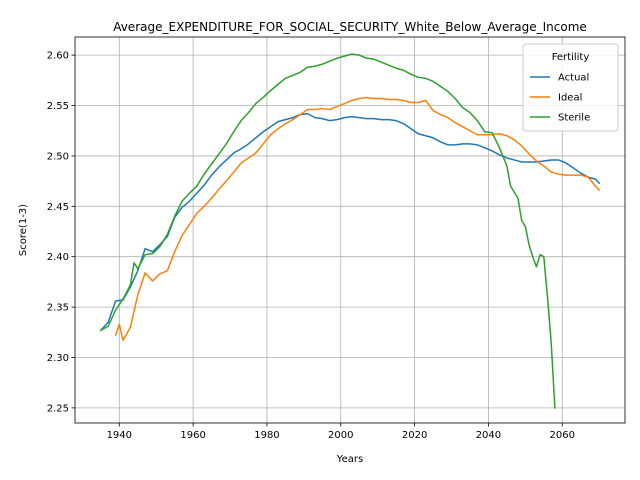 This screenshot has width=640, height=480. What do you see at coordinates (58, 106) in the screenshot?
I see `y-tick-label: 2.55` at bounding box center [58, 106].